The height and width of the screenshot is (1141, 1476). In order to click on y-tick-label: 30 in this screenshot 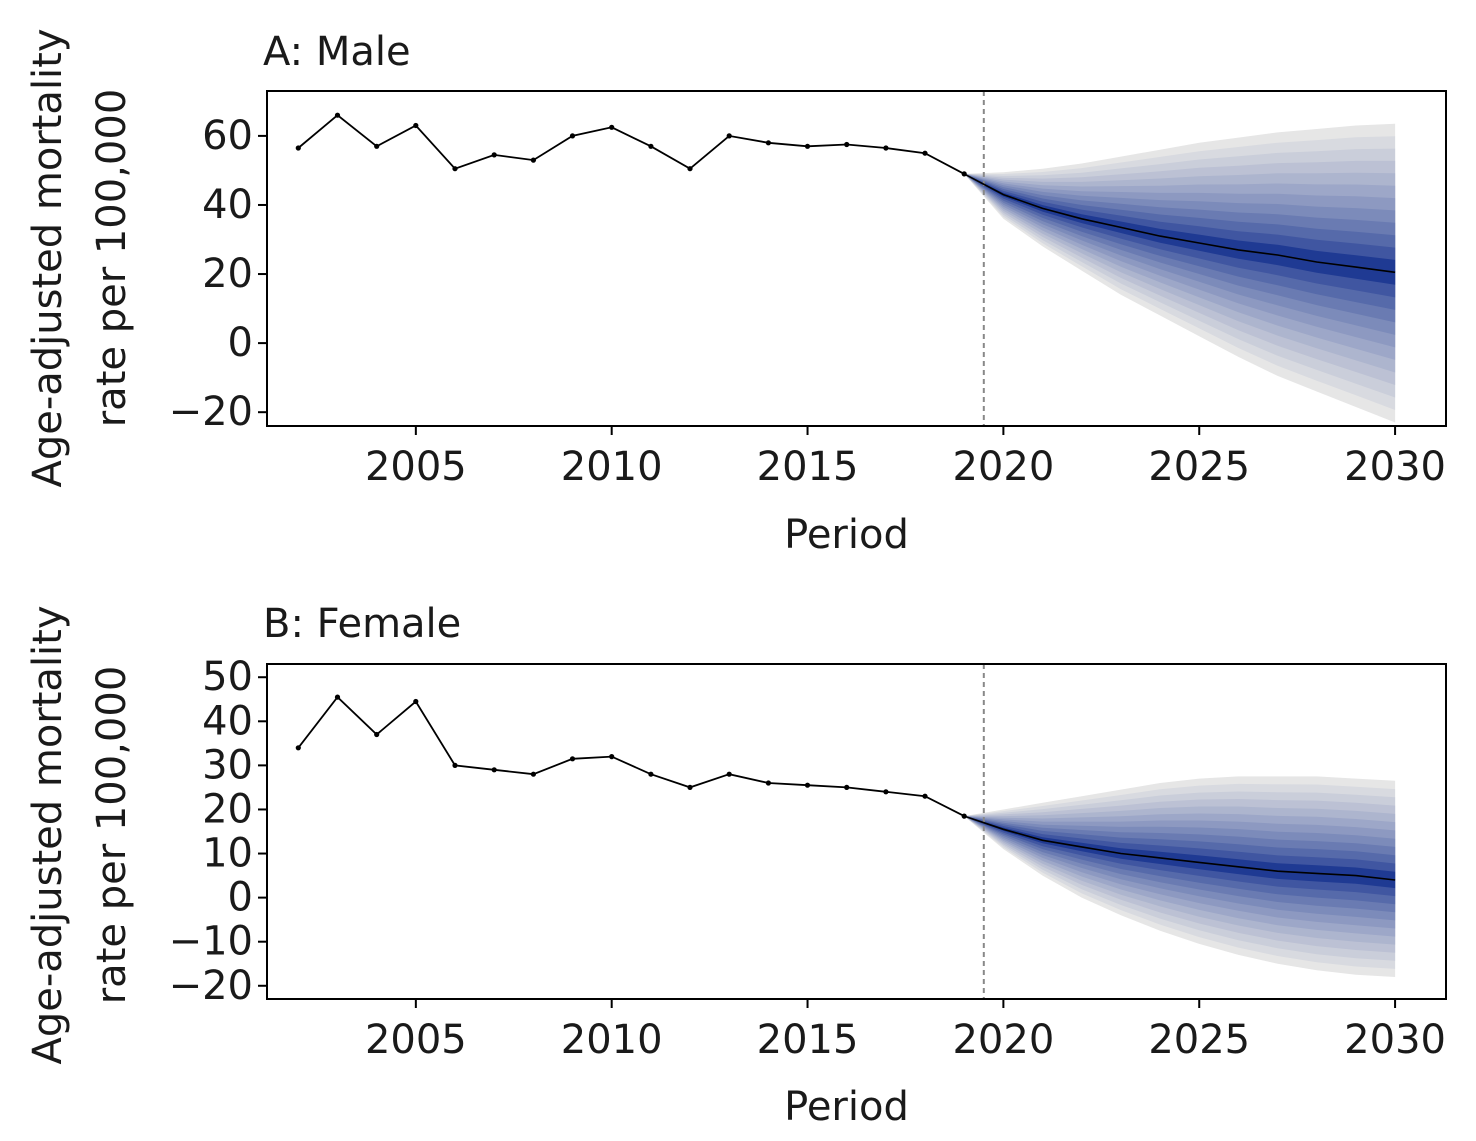, I will do `click(227, 765)`.